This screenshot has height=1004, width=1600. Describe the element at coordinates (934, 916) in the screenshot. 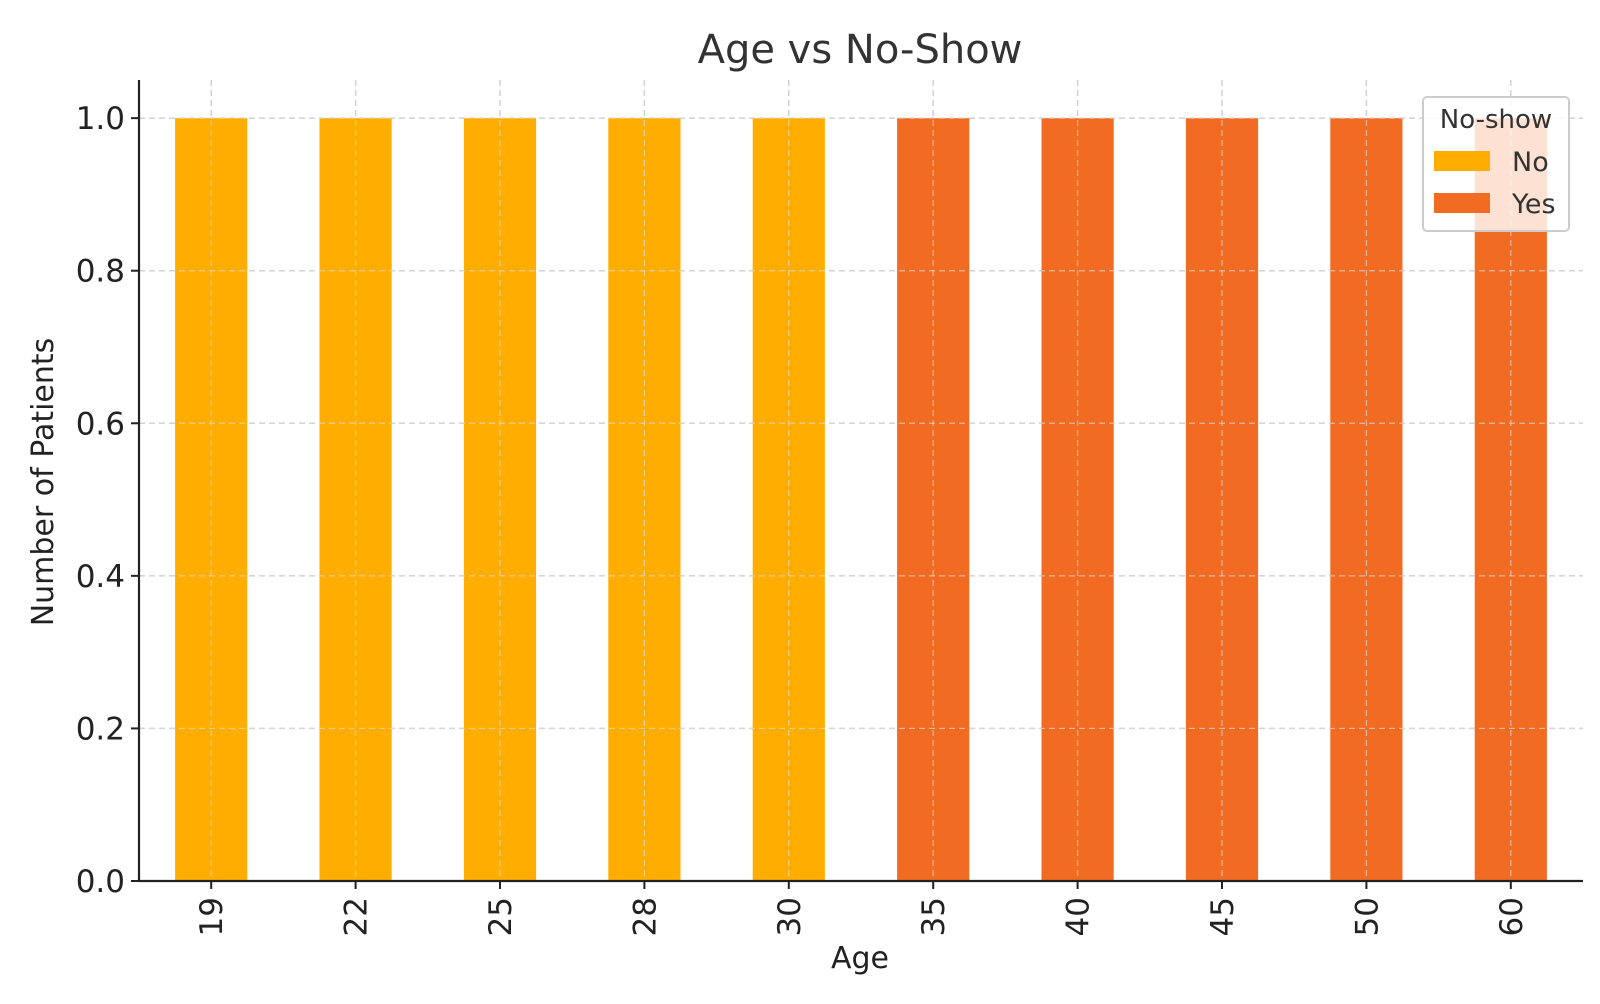

I see `x-tick-label: 35` at that location.